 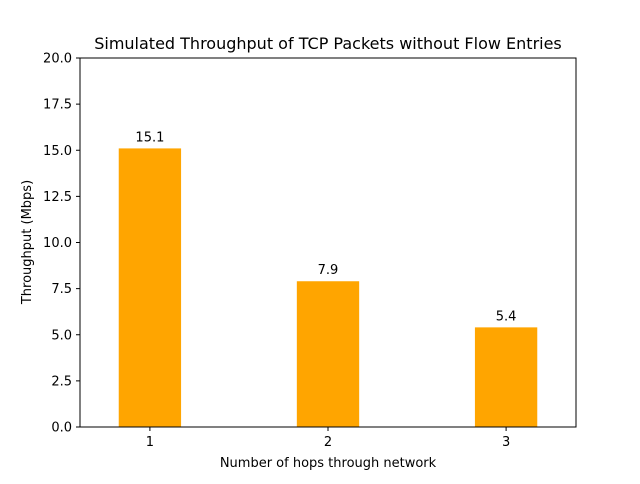 I want to click on data-label-hop-1: 15.1, so click(x=149, y=137).